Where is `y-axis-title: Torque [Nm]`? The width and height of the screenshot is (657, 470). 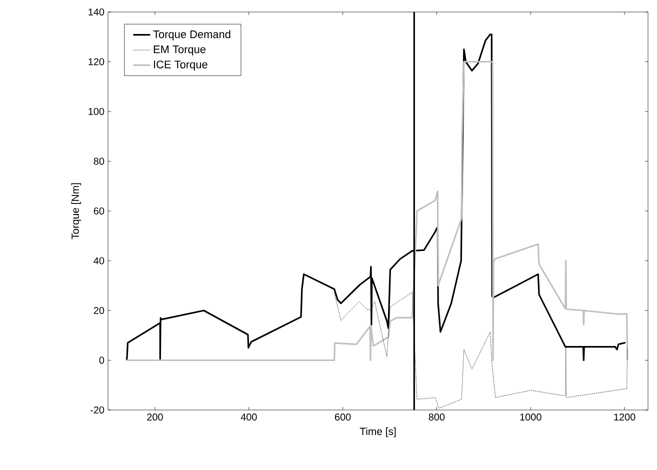
y-axis-title: Torque [Nm] is located at coordinates (76, 211).